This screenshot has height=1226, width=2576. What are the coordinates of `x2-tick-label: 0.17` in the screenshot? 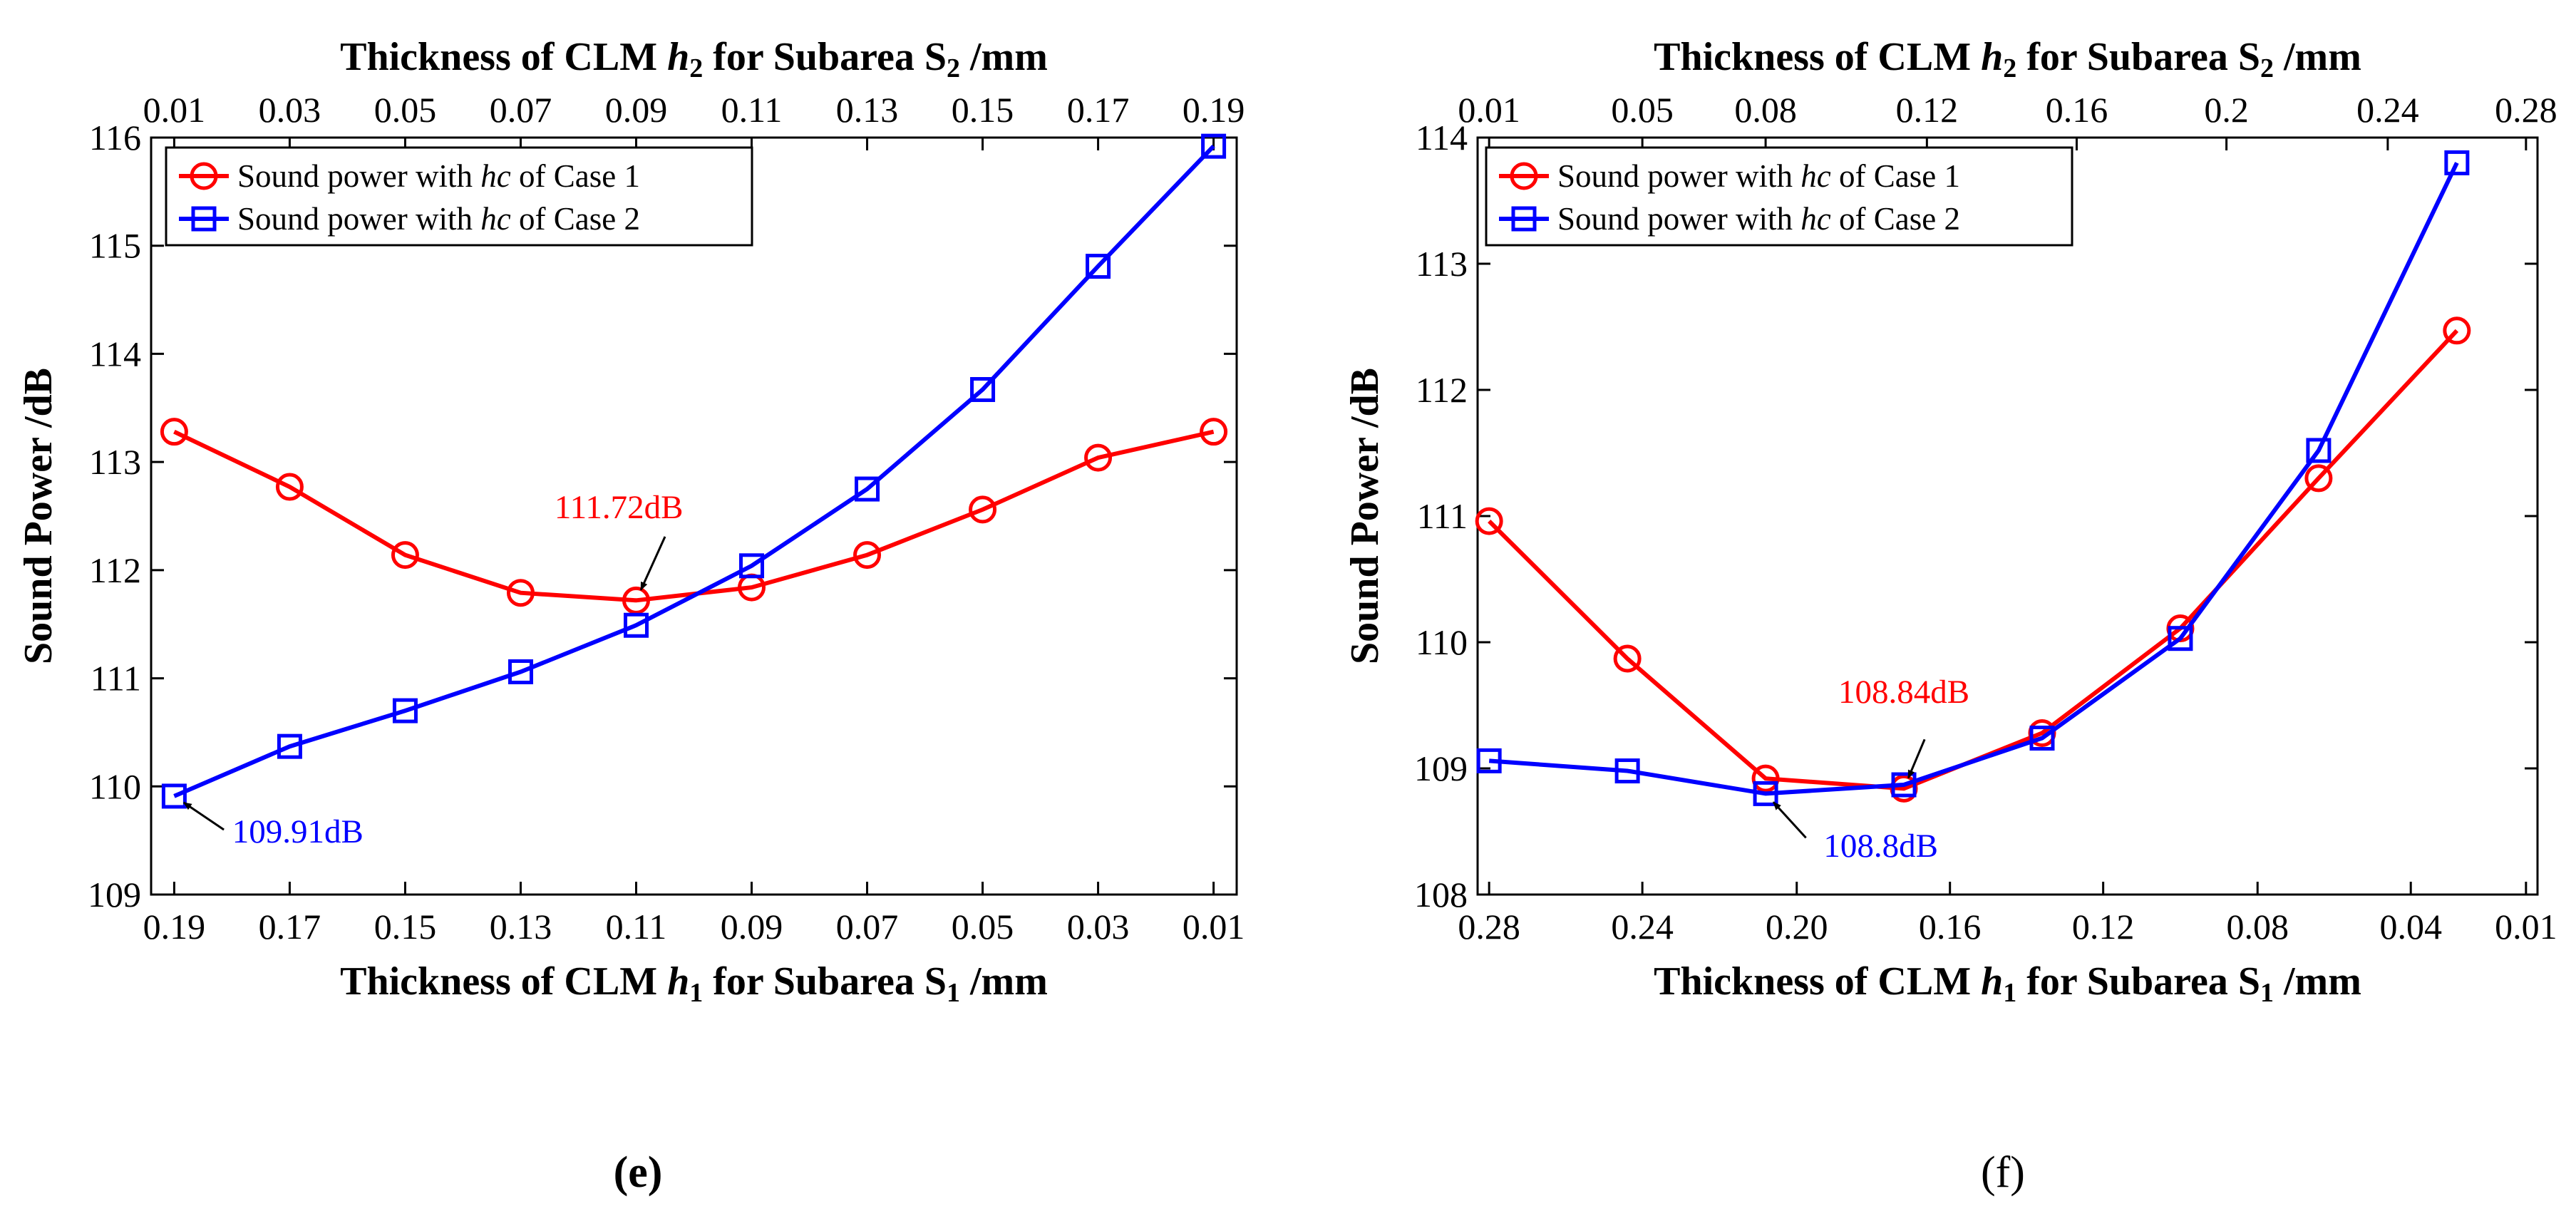 It's located at (1098, 110).